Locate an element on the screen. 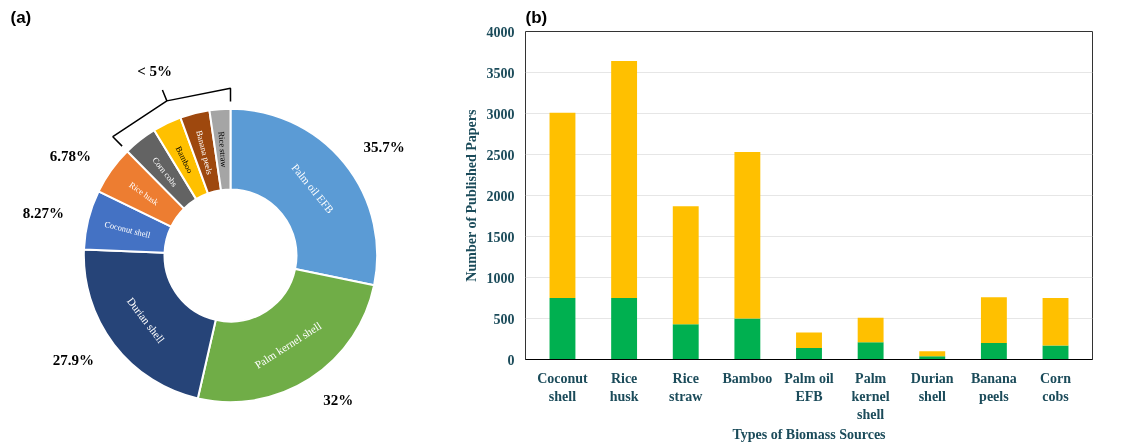 This screenshot has height=444, width=1123. slice-label: Rice husk is located at coordinates (144, 193).